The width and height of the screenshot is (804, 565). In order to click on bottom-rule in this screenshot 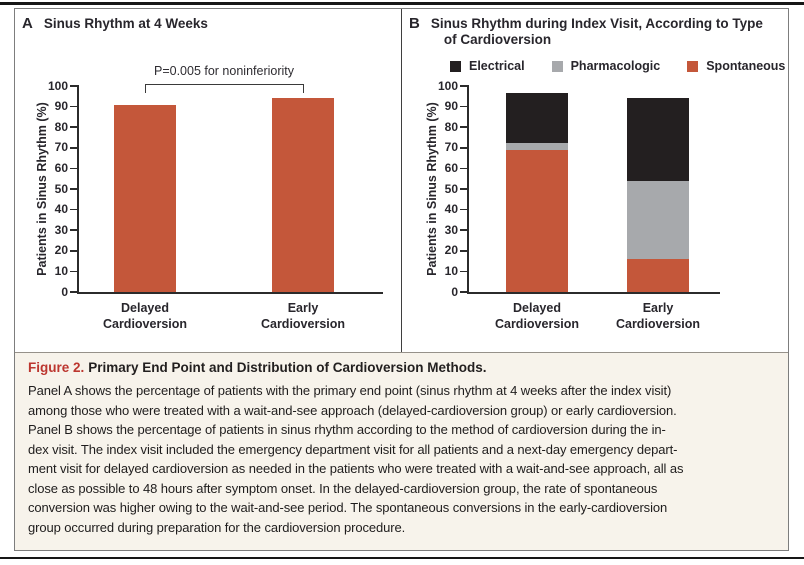, I will do `click(402, 558)`.